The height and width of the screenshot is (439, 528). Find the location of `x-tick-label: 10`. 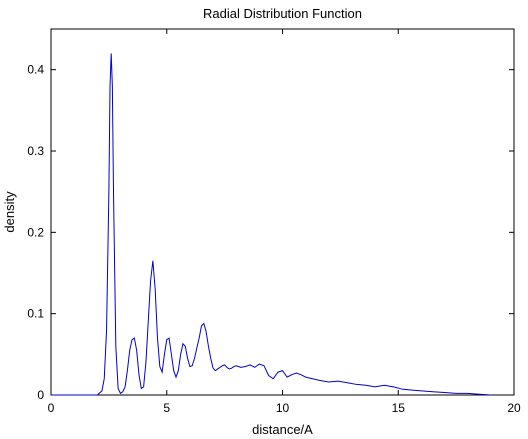

x-tick-label: 10 is located at coordinates (283, 408).